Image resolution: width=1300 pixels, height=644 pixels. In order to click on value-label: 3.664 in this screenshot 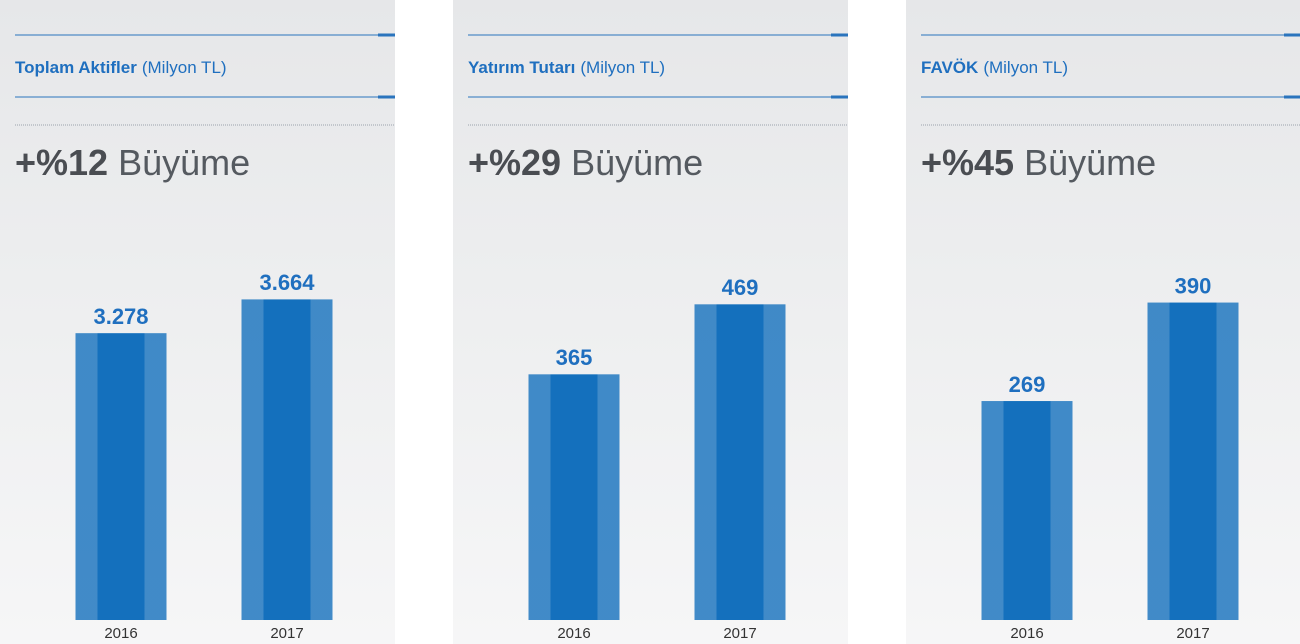, I will do `click(287, 282)`.